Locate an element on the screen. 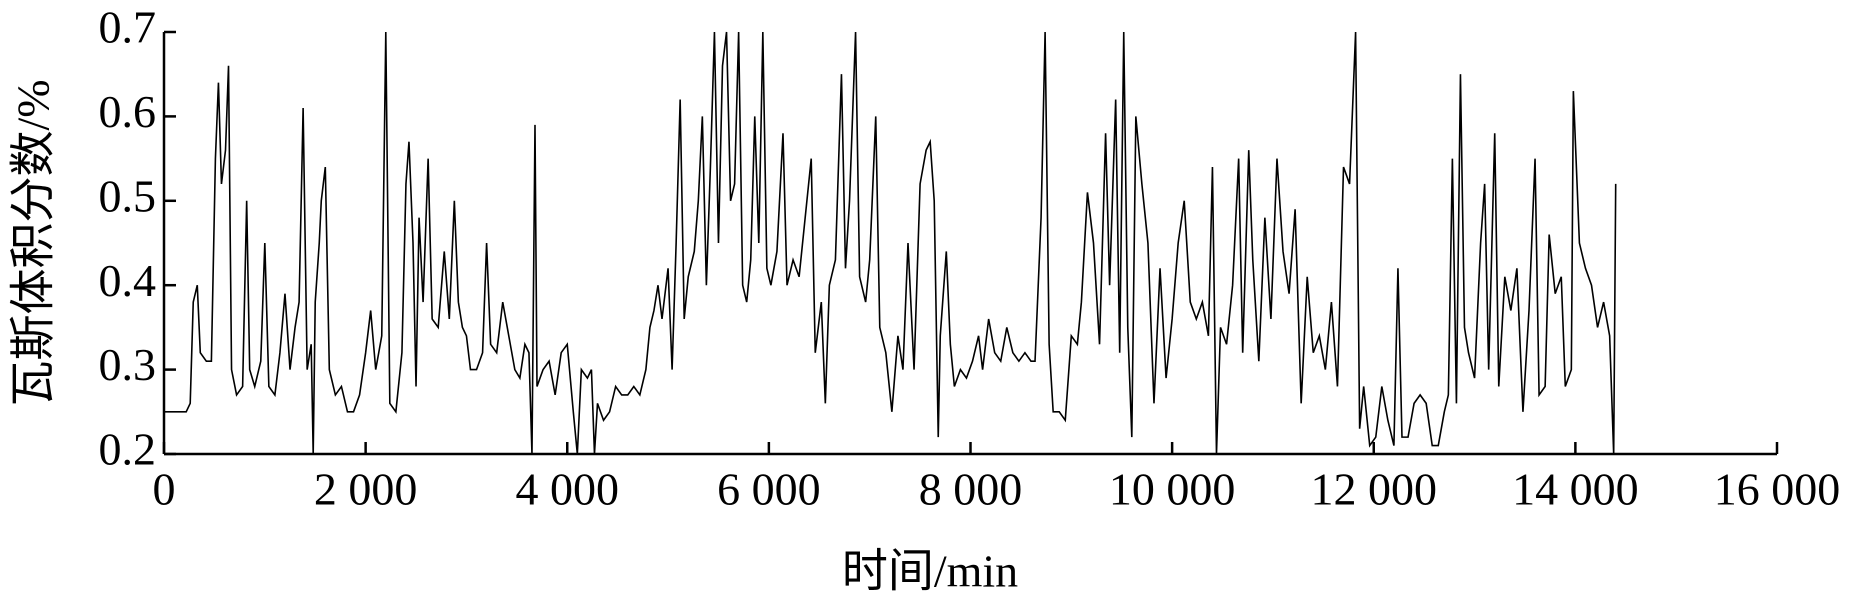 The height and width of the screenshot is (612, 1860). x-tick-label: 16 000 is located at coordinates (1777, 489).